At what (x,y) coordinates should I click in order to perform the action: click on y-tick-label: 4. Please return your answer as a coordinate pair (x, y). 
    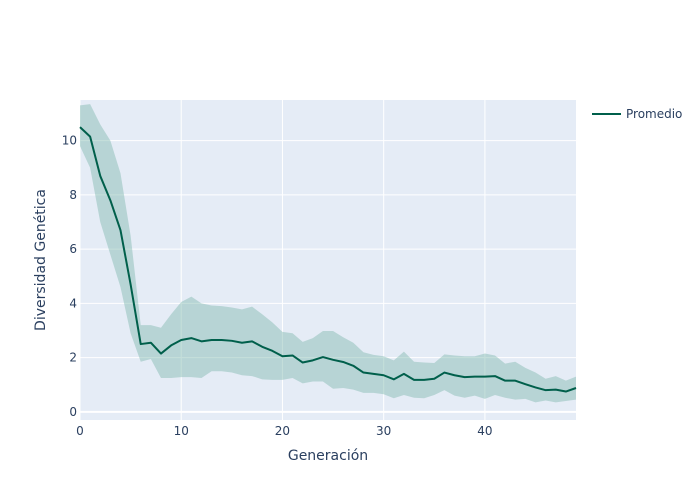
    Looking at the image, I should click on (73, 303).